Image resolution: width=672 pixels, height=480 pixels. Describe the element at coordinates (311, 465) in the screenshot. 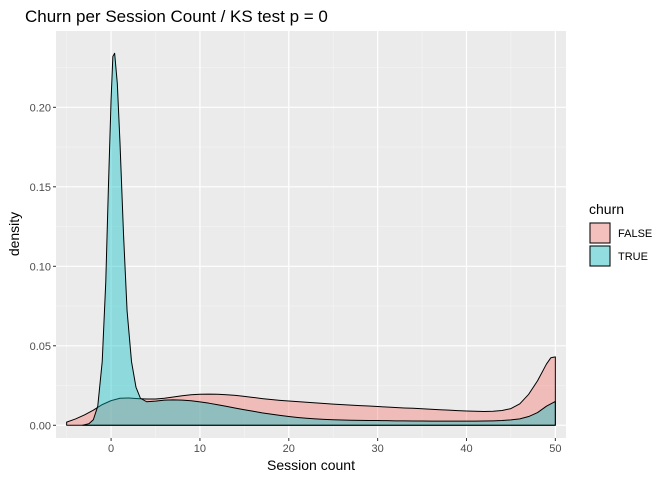

I see `x-axis-title: Session count` at that location.